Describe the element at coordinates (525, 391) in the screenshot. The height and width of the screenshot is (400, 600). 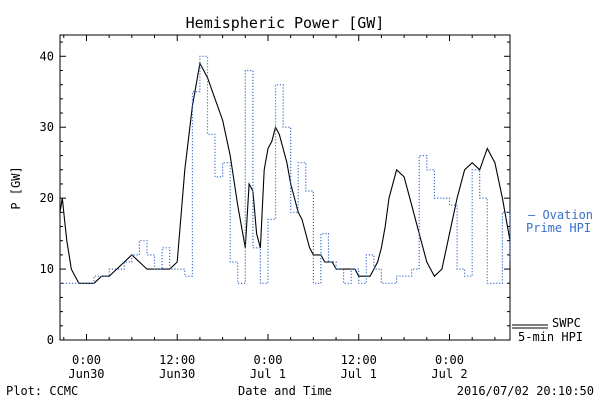
I see `footer-timestamp: 2016/07/02 20:10:50` at that location.